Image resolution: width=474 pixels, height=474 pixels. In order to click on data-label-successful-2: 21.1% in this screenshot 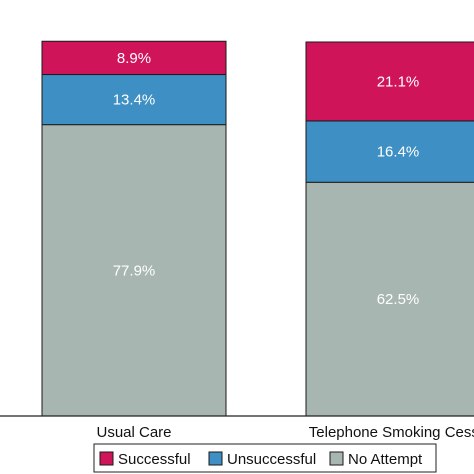, I will do `click(398, 81)`.